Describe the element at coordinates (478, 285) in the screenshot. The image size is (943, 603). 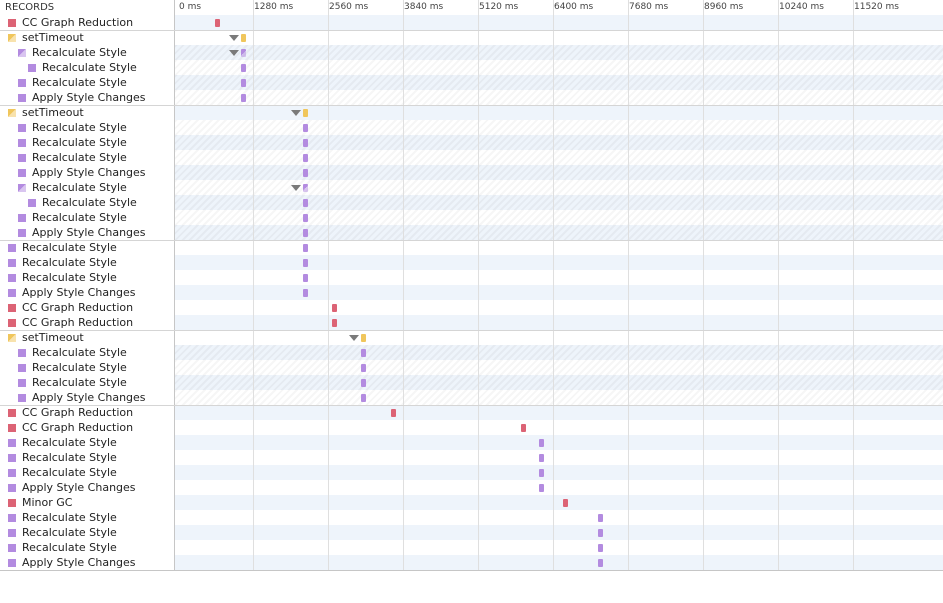
I see `grid-line` at that location.